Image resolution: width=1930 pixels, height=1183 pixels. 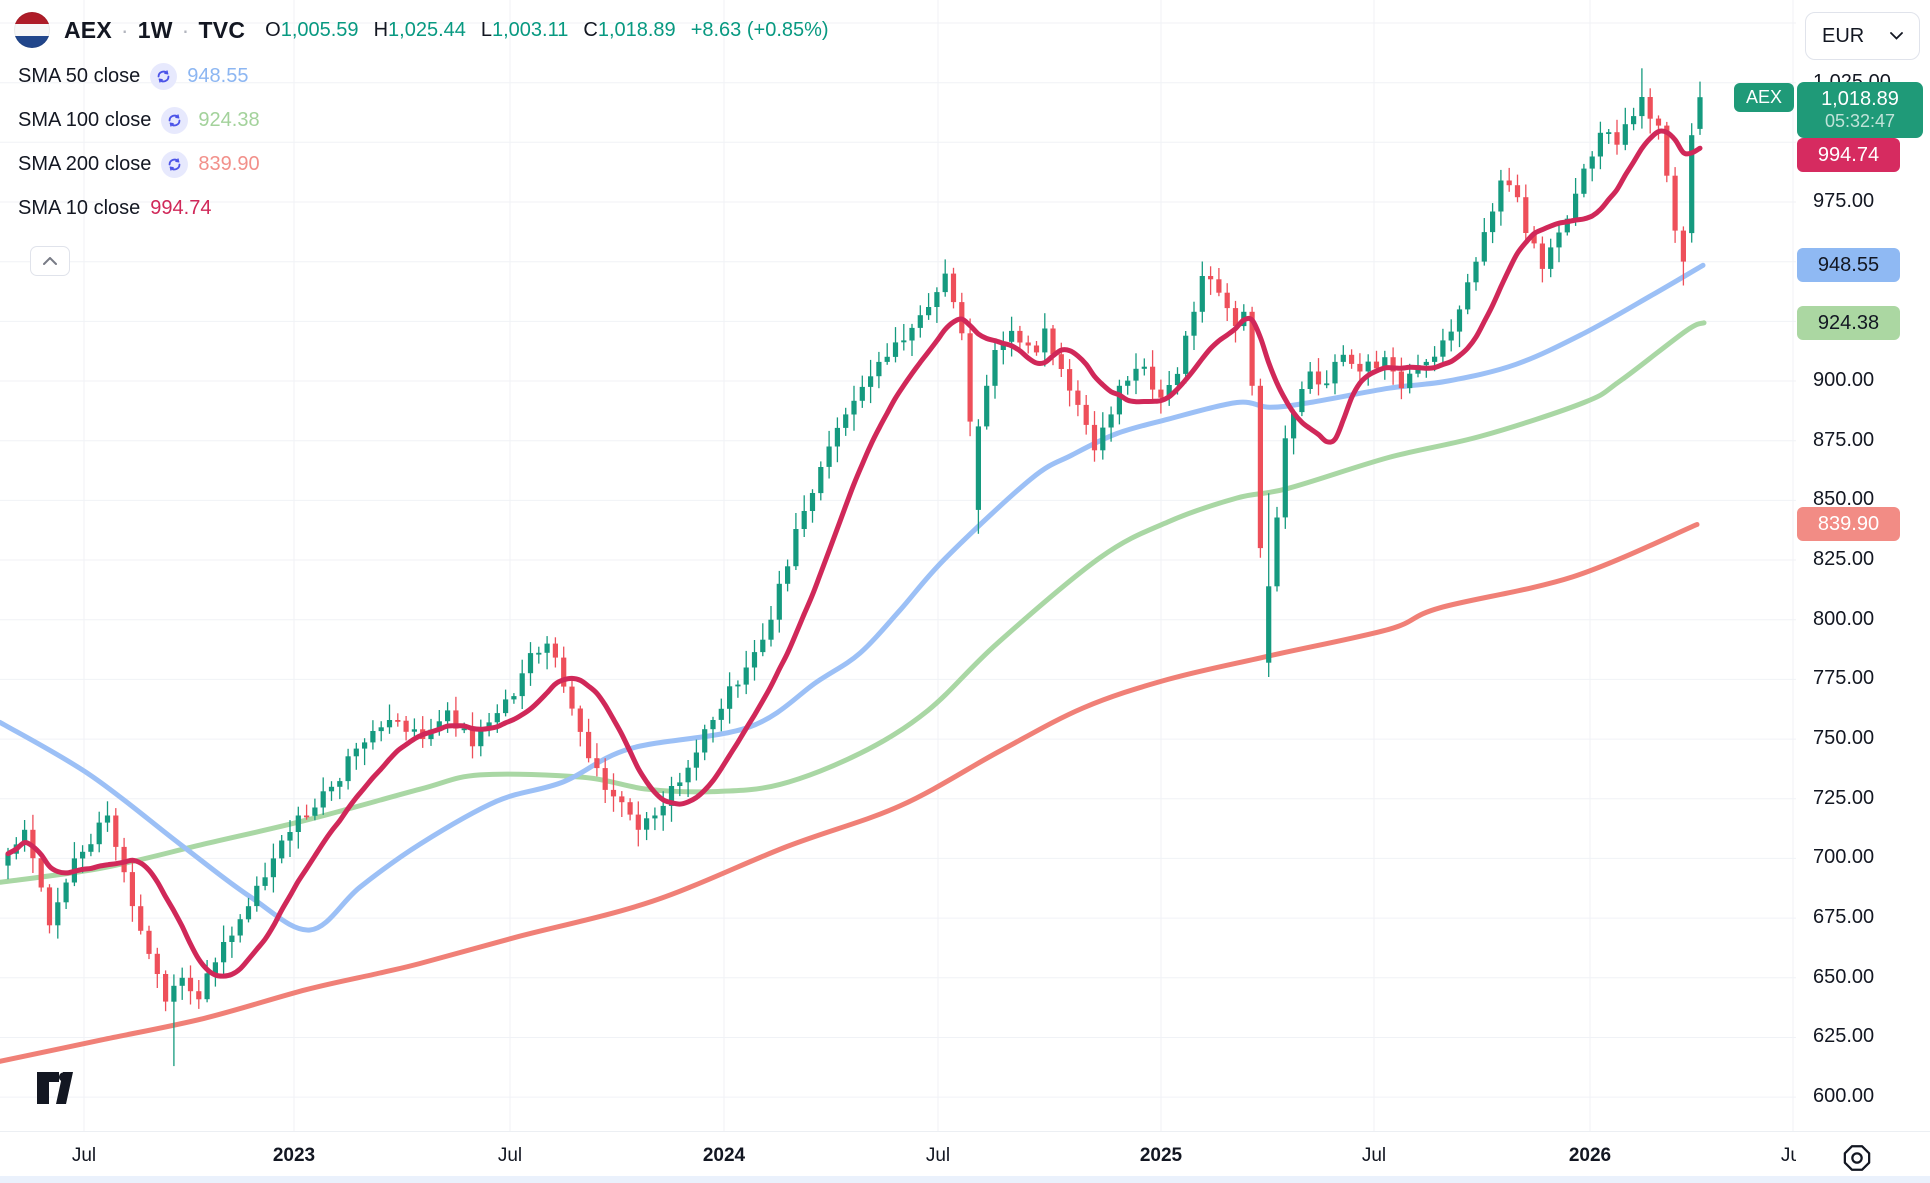 I want to click on time-axis: Jul 2023 Jul 2024 Jul 2025 Jul 2026 Jul, so click(x=898, y=1157).